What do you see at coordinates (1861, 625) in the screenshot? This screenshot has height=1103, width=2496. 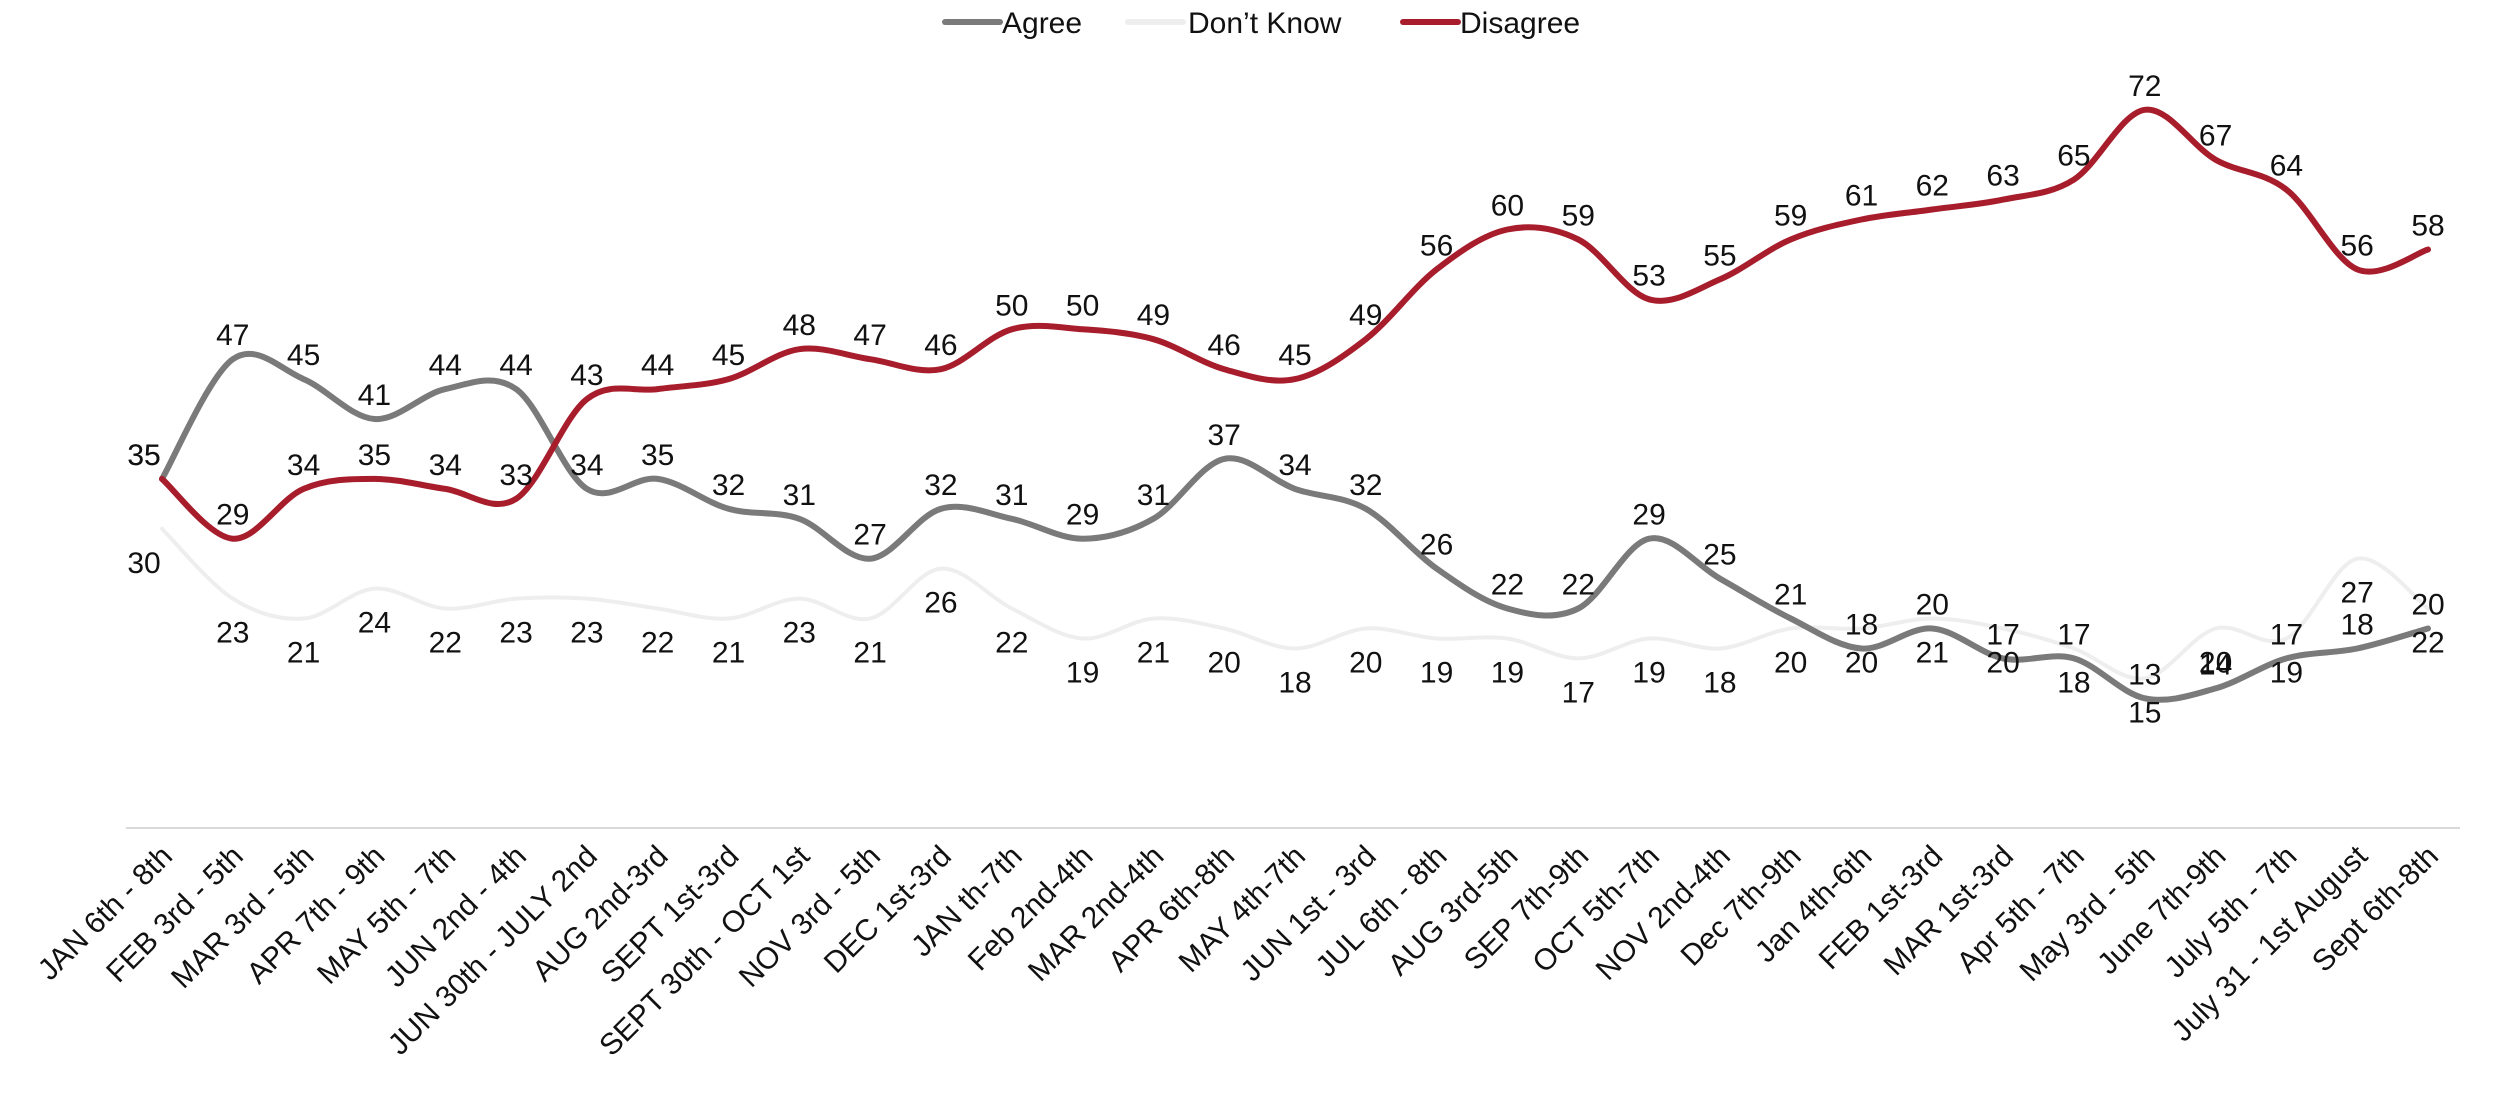 I see `data-label-agree: 18` at bounding box center [1861, 625].